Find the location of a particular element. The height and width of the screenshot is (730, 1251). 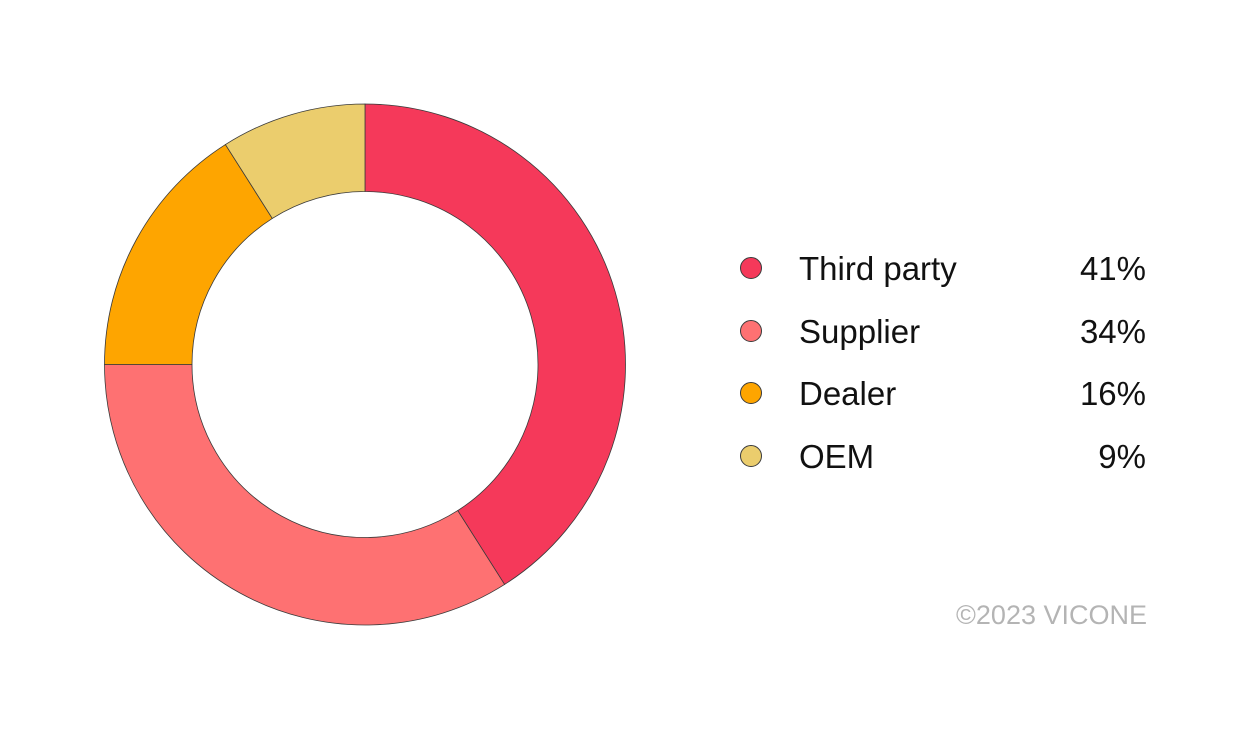

legend-value-supplier: 34% is located at coordinates (1112, 331).